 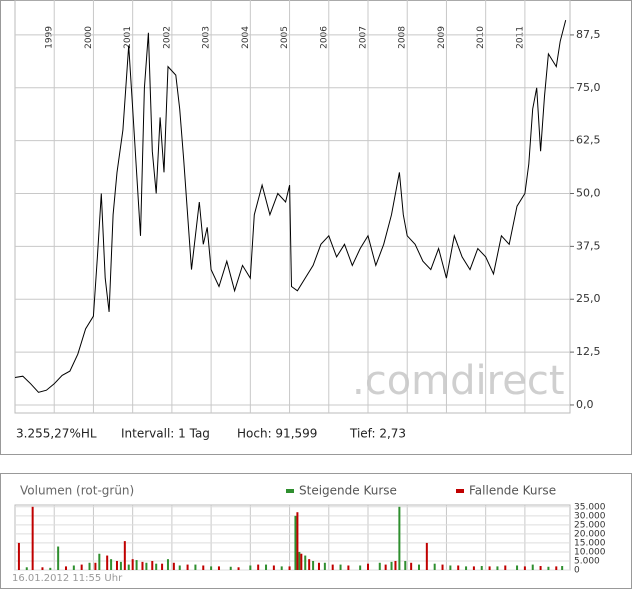 What do you see at coordinates (348, 491) in the screenshot?
I see `legend-label: Steigende Kurse` at bounding box center [348, 491].